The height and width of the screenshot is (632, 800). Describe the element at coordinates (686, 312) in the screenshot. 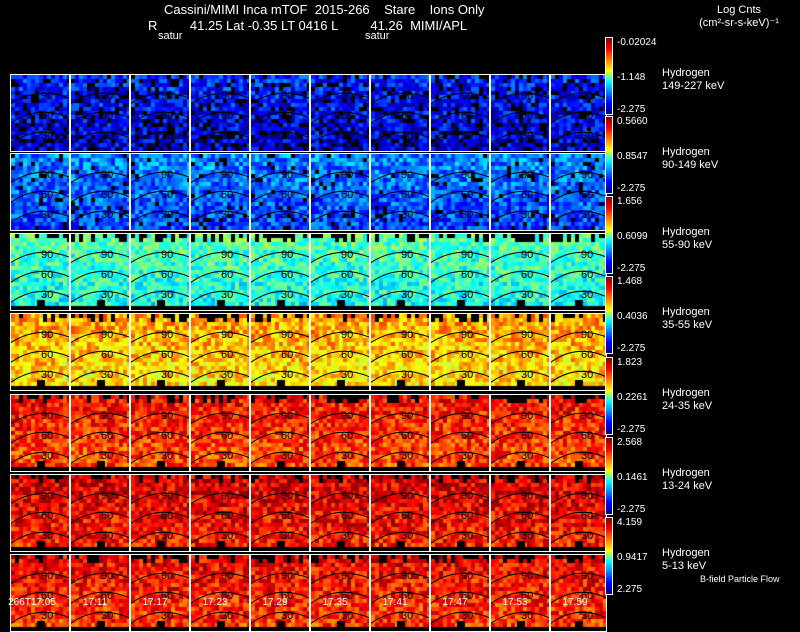

I see `species-name: Hydrogen` at that location.